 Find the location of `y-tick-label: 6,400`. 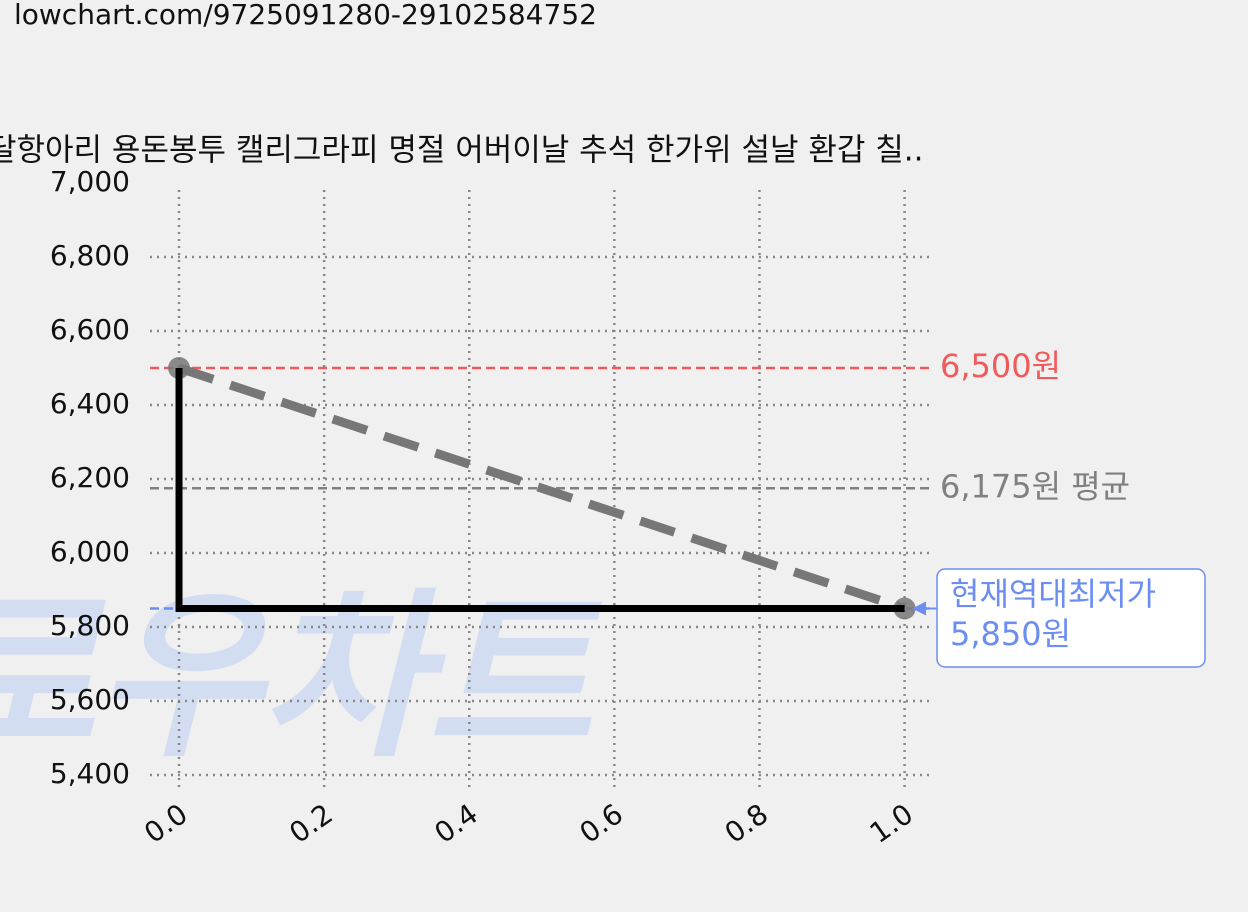

y-tick-label: 6,400 is located at coordinates (90, 403).